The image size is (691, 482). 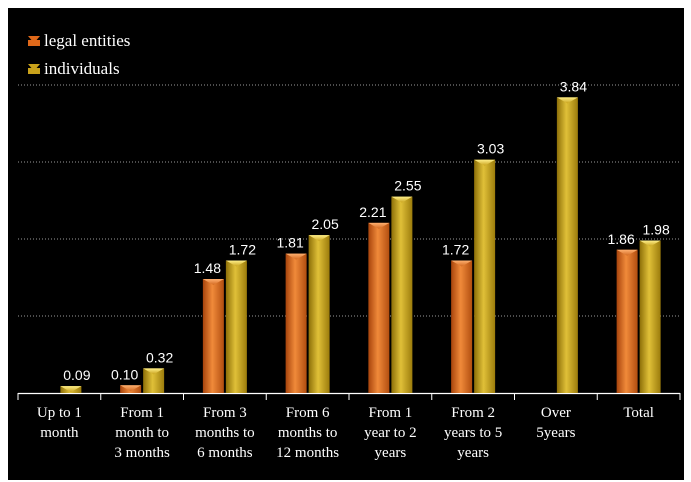 What do you see at coordinates (573, 86) in the screenshot?
I see `data-label-individuals: 3.84` at bounding box center [573, 86].